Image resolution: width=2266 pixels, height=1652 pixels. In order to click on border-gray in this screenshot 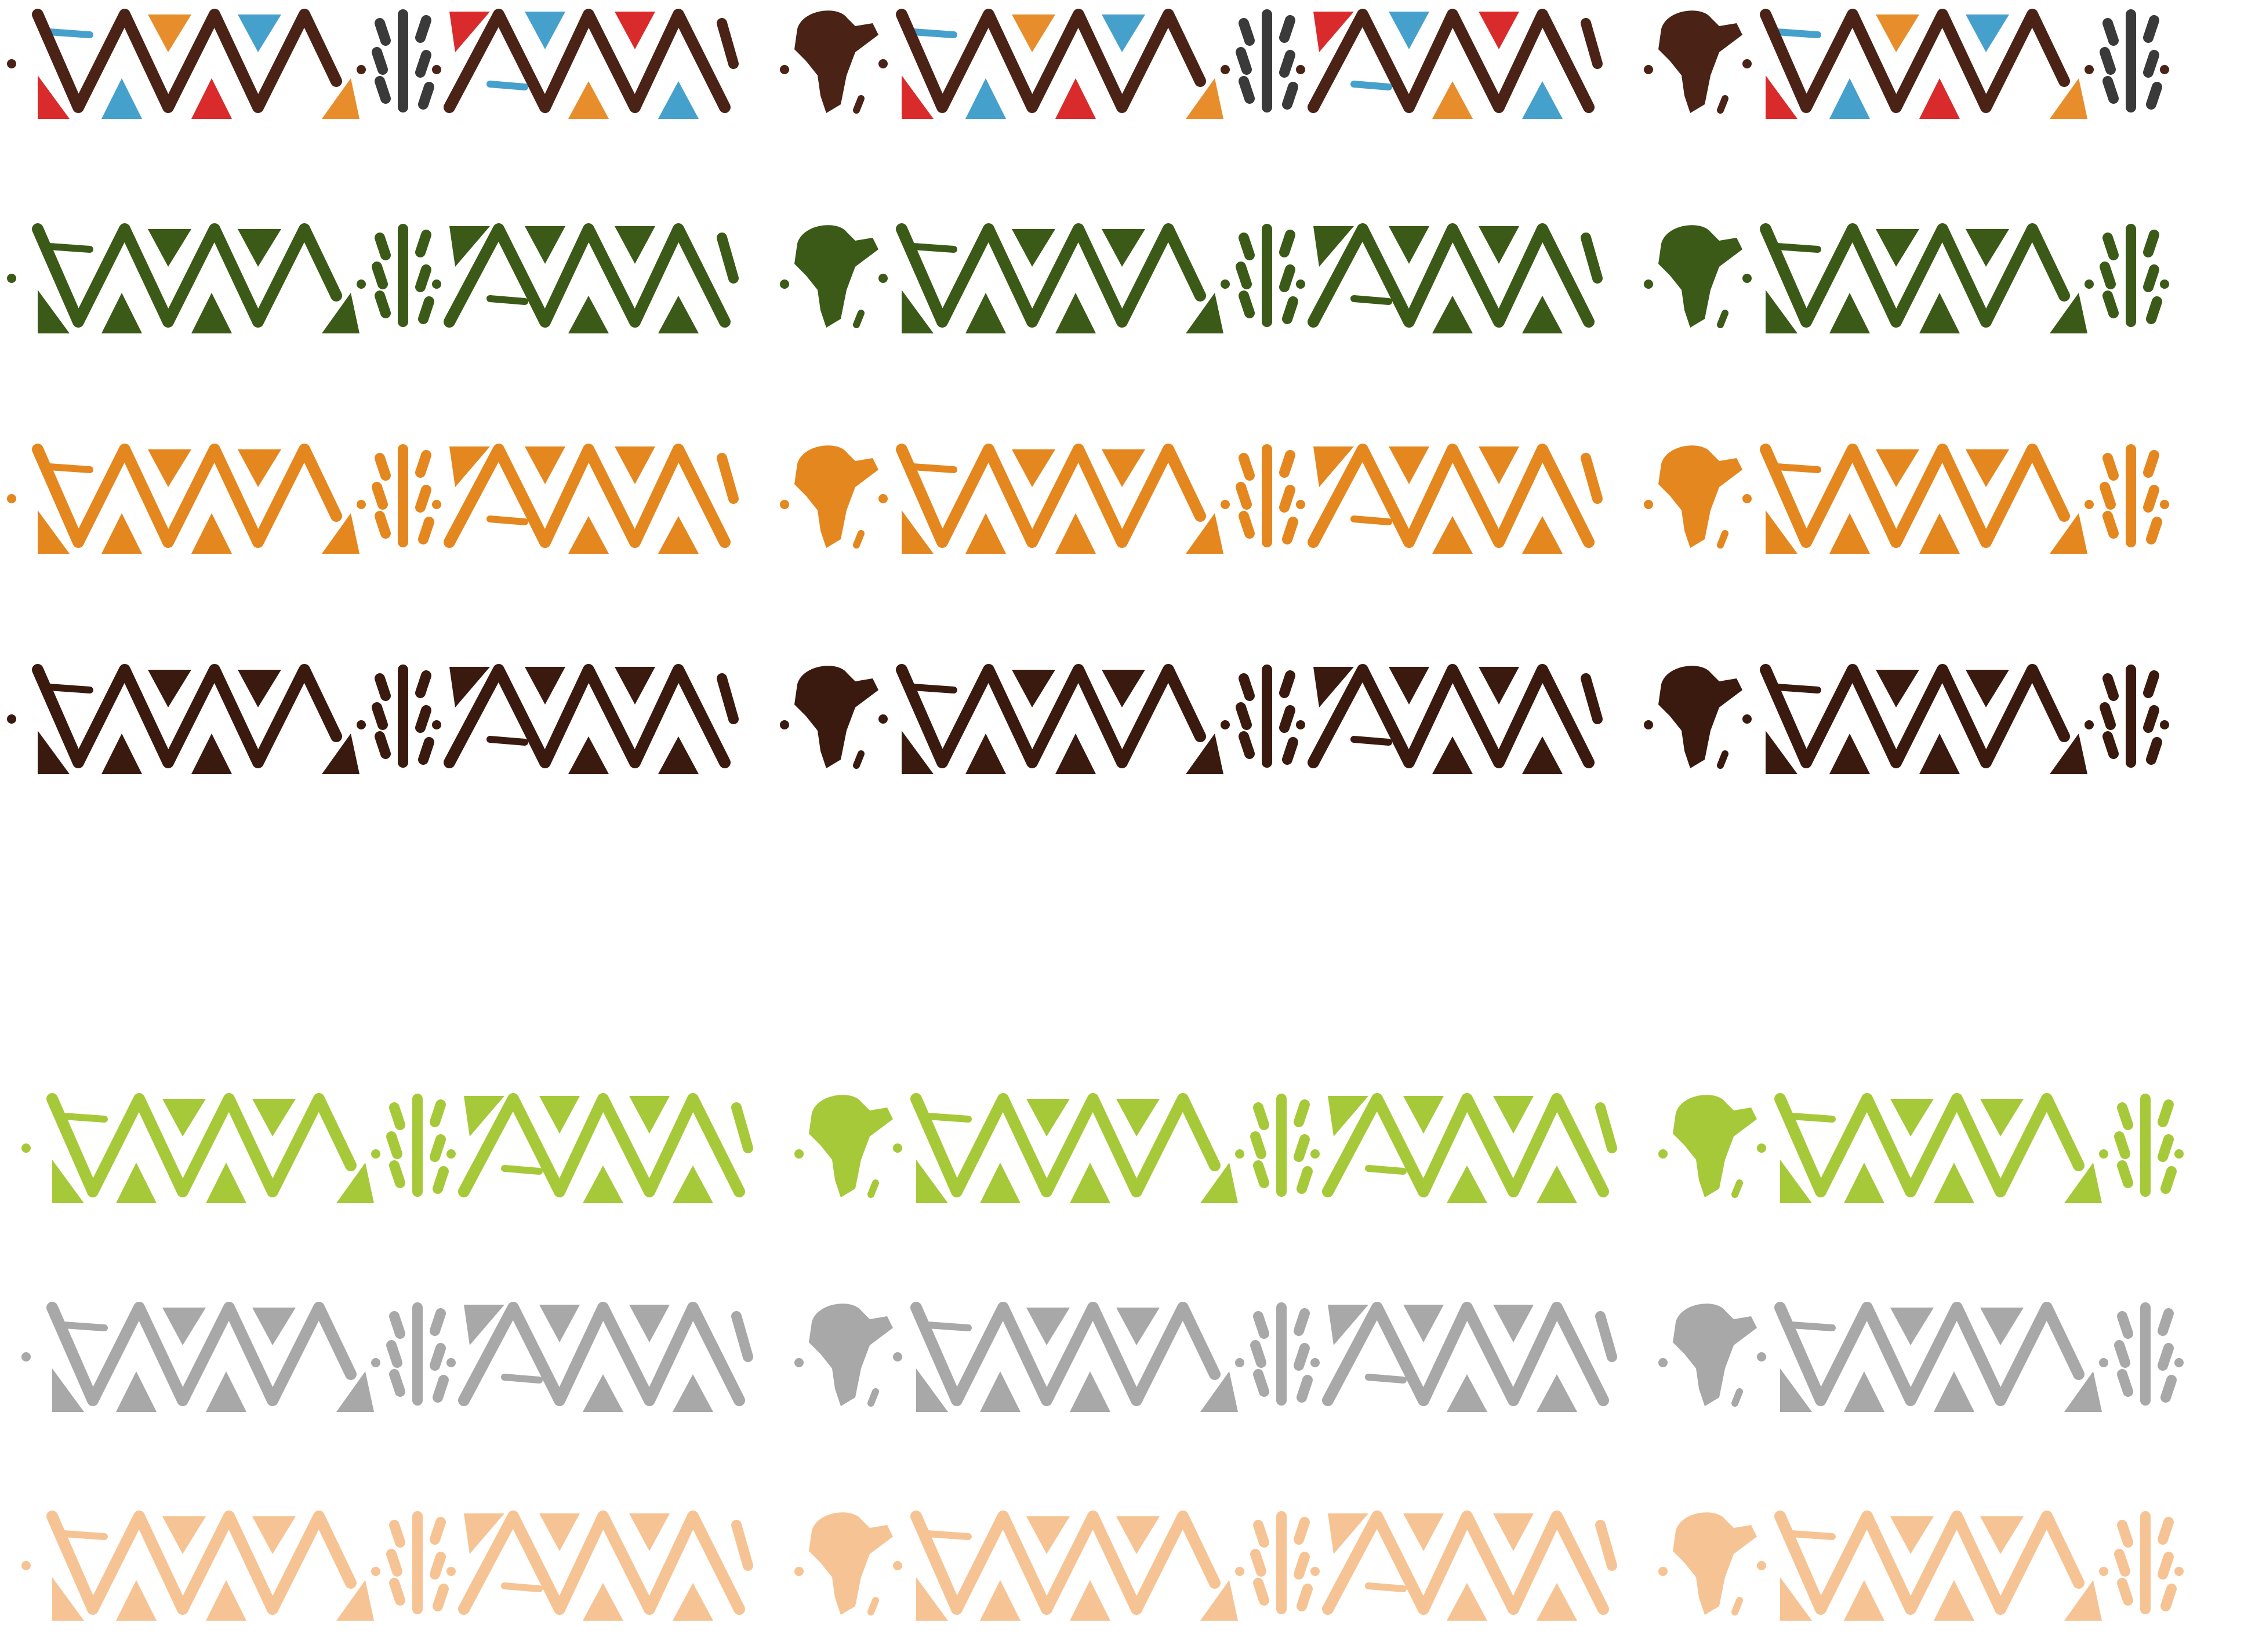, I will do `click(1102, 1357)`.